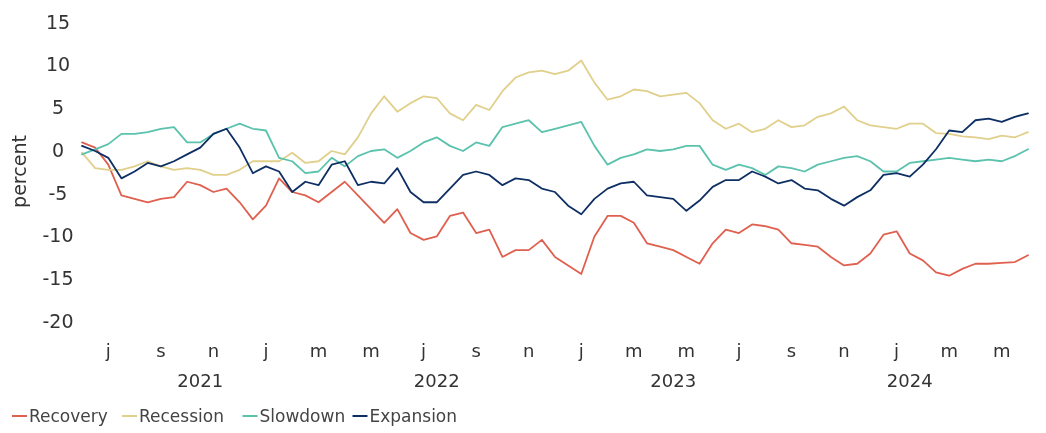  I want to click on legend-label: Expansion, so click(413, 416).